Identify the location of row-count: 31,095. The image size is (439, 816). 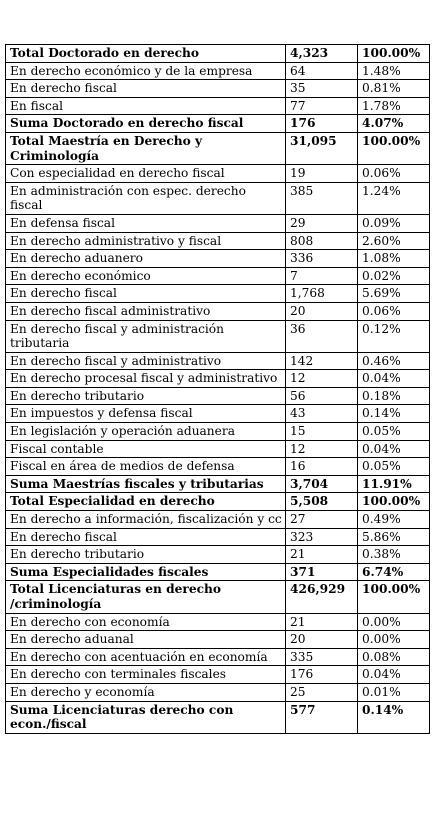
(321, 148).